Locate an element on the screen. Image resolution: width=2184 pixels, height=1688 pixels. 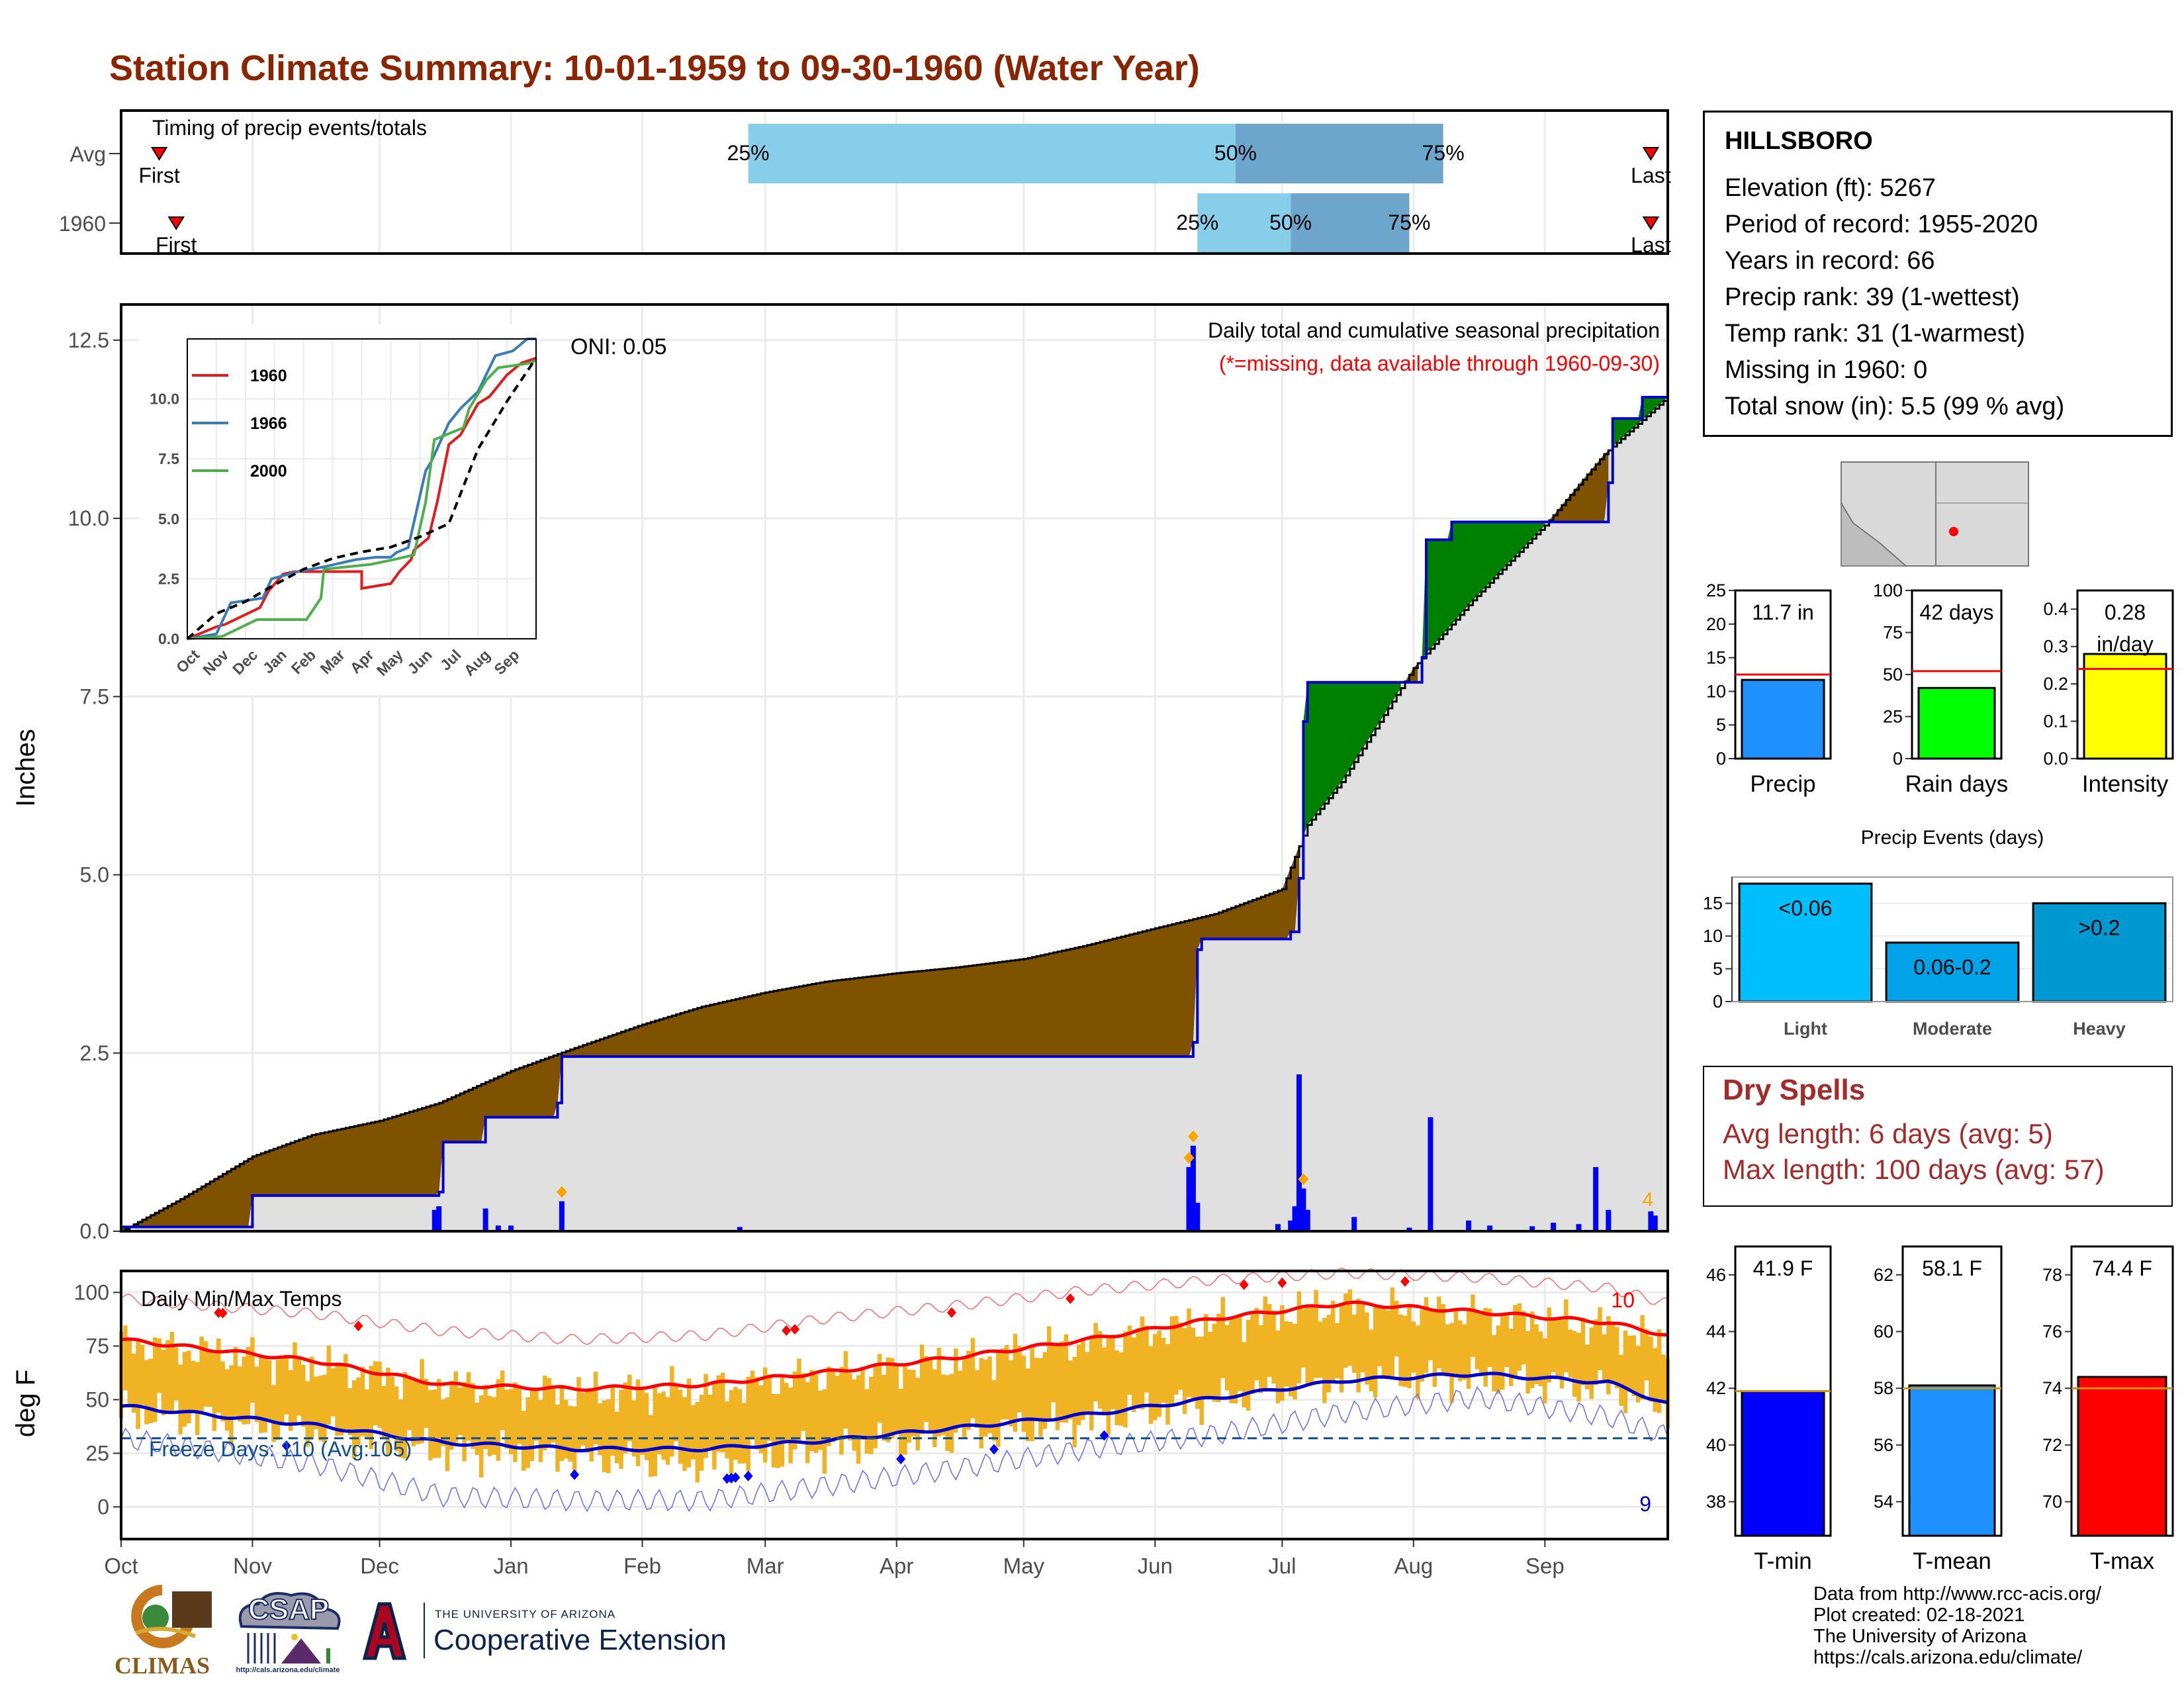
ua-a-mark is located at coordinates (385, 1631).